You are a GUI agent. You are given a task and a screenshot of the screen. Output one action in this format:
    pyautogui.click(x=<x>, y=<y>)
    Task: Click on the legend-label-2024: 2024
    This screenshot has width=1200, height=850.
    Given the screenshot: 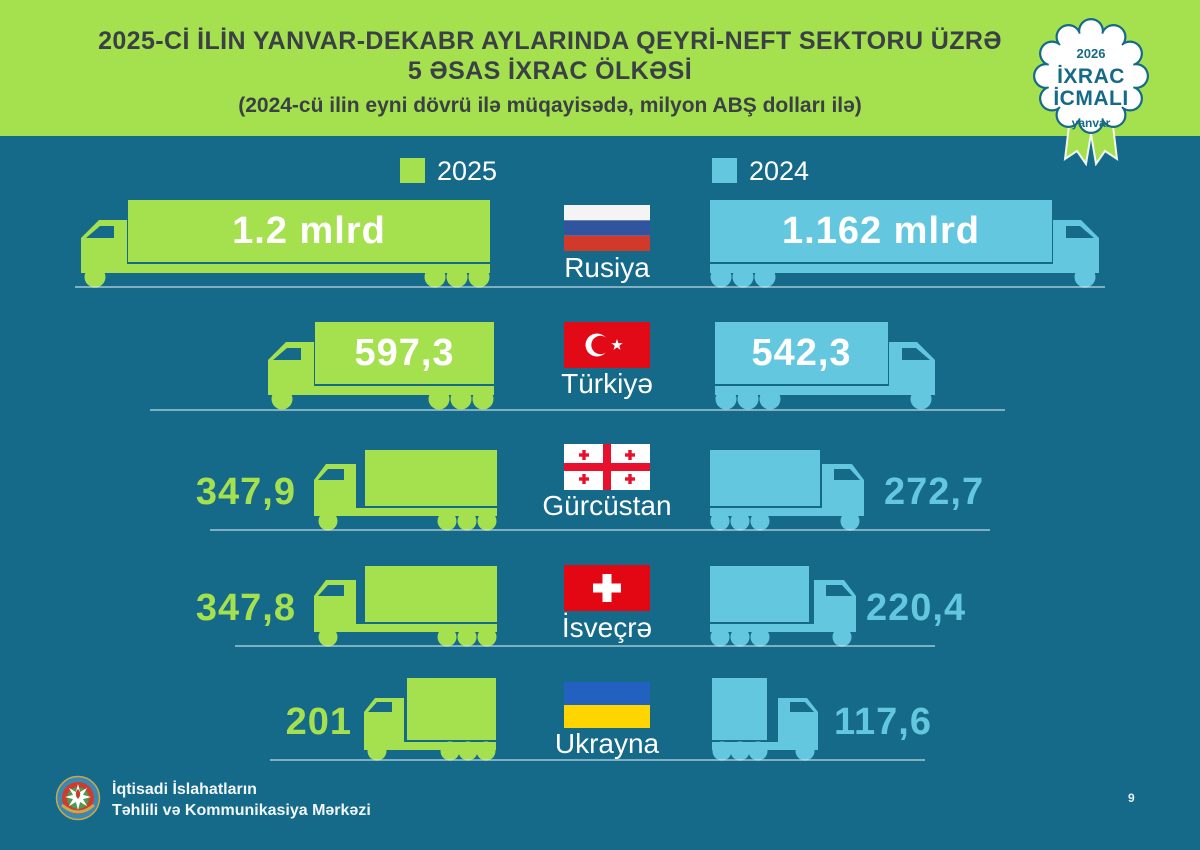 What is the action you would take?
    pyautogui.click(x=779, y=171)
    